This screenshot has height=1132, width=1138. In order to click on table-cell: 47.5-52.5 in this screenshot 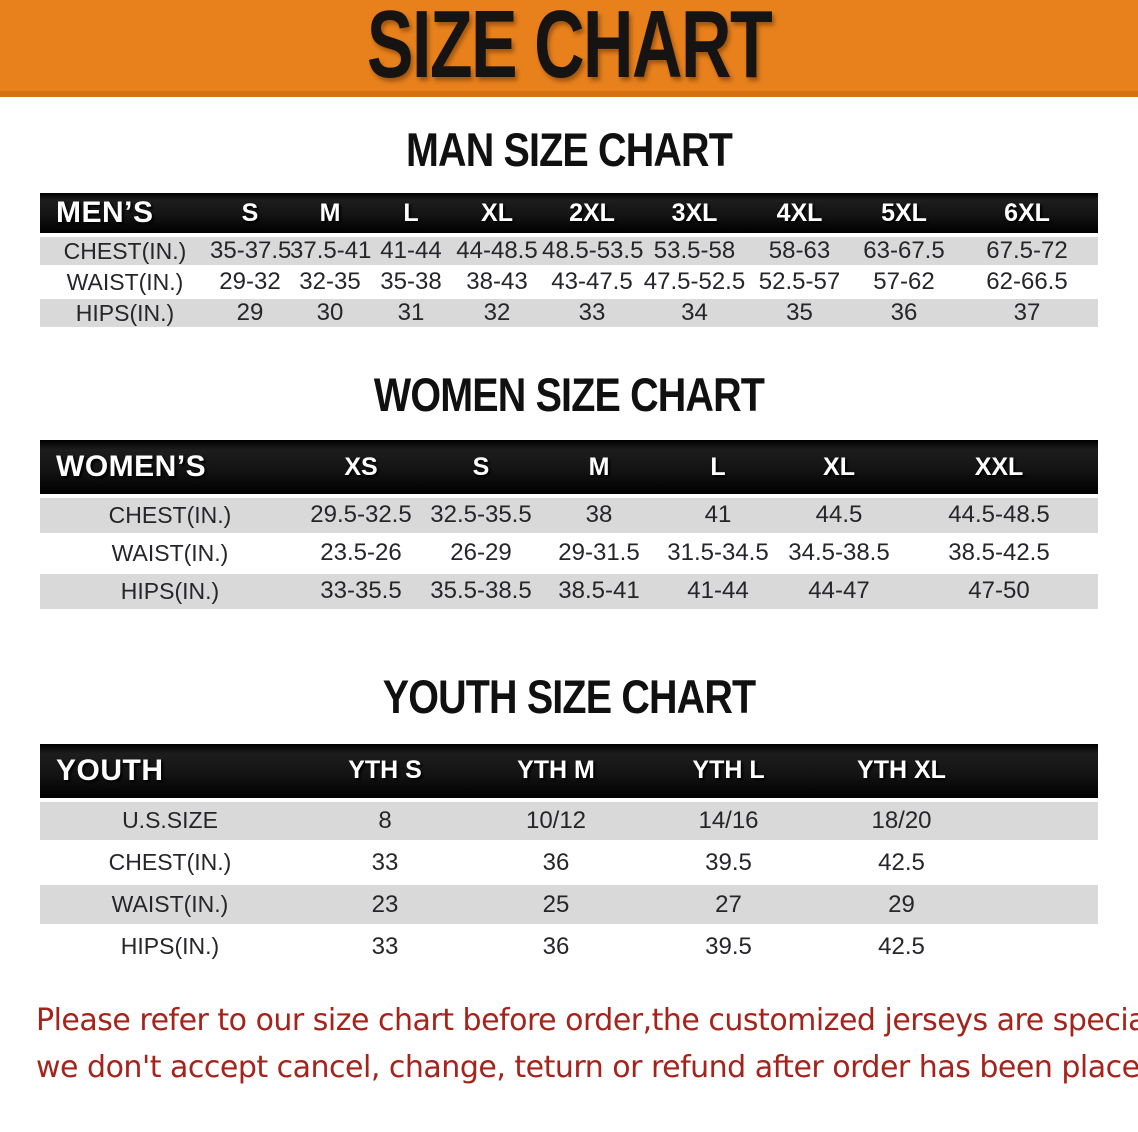, I will do `click(694, 282)`.